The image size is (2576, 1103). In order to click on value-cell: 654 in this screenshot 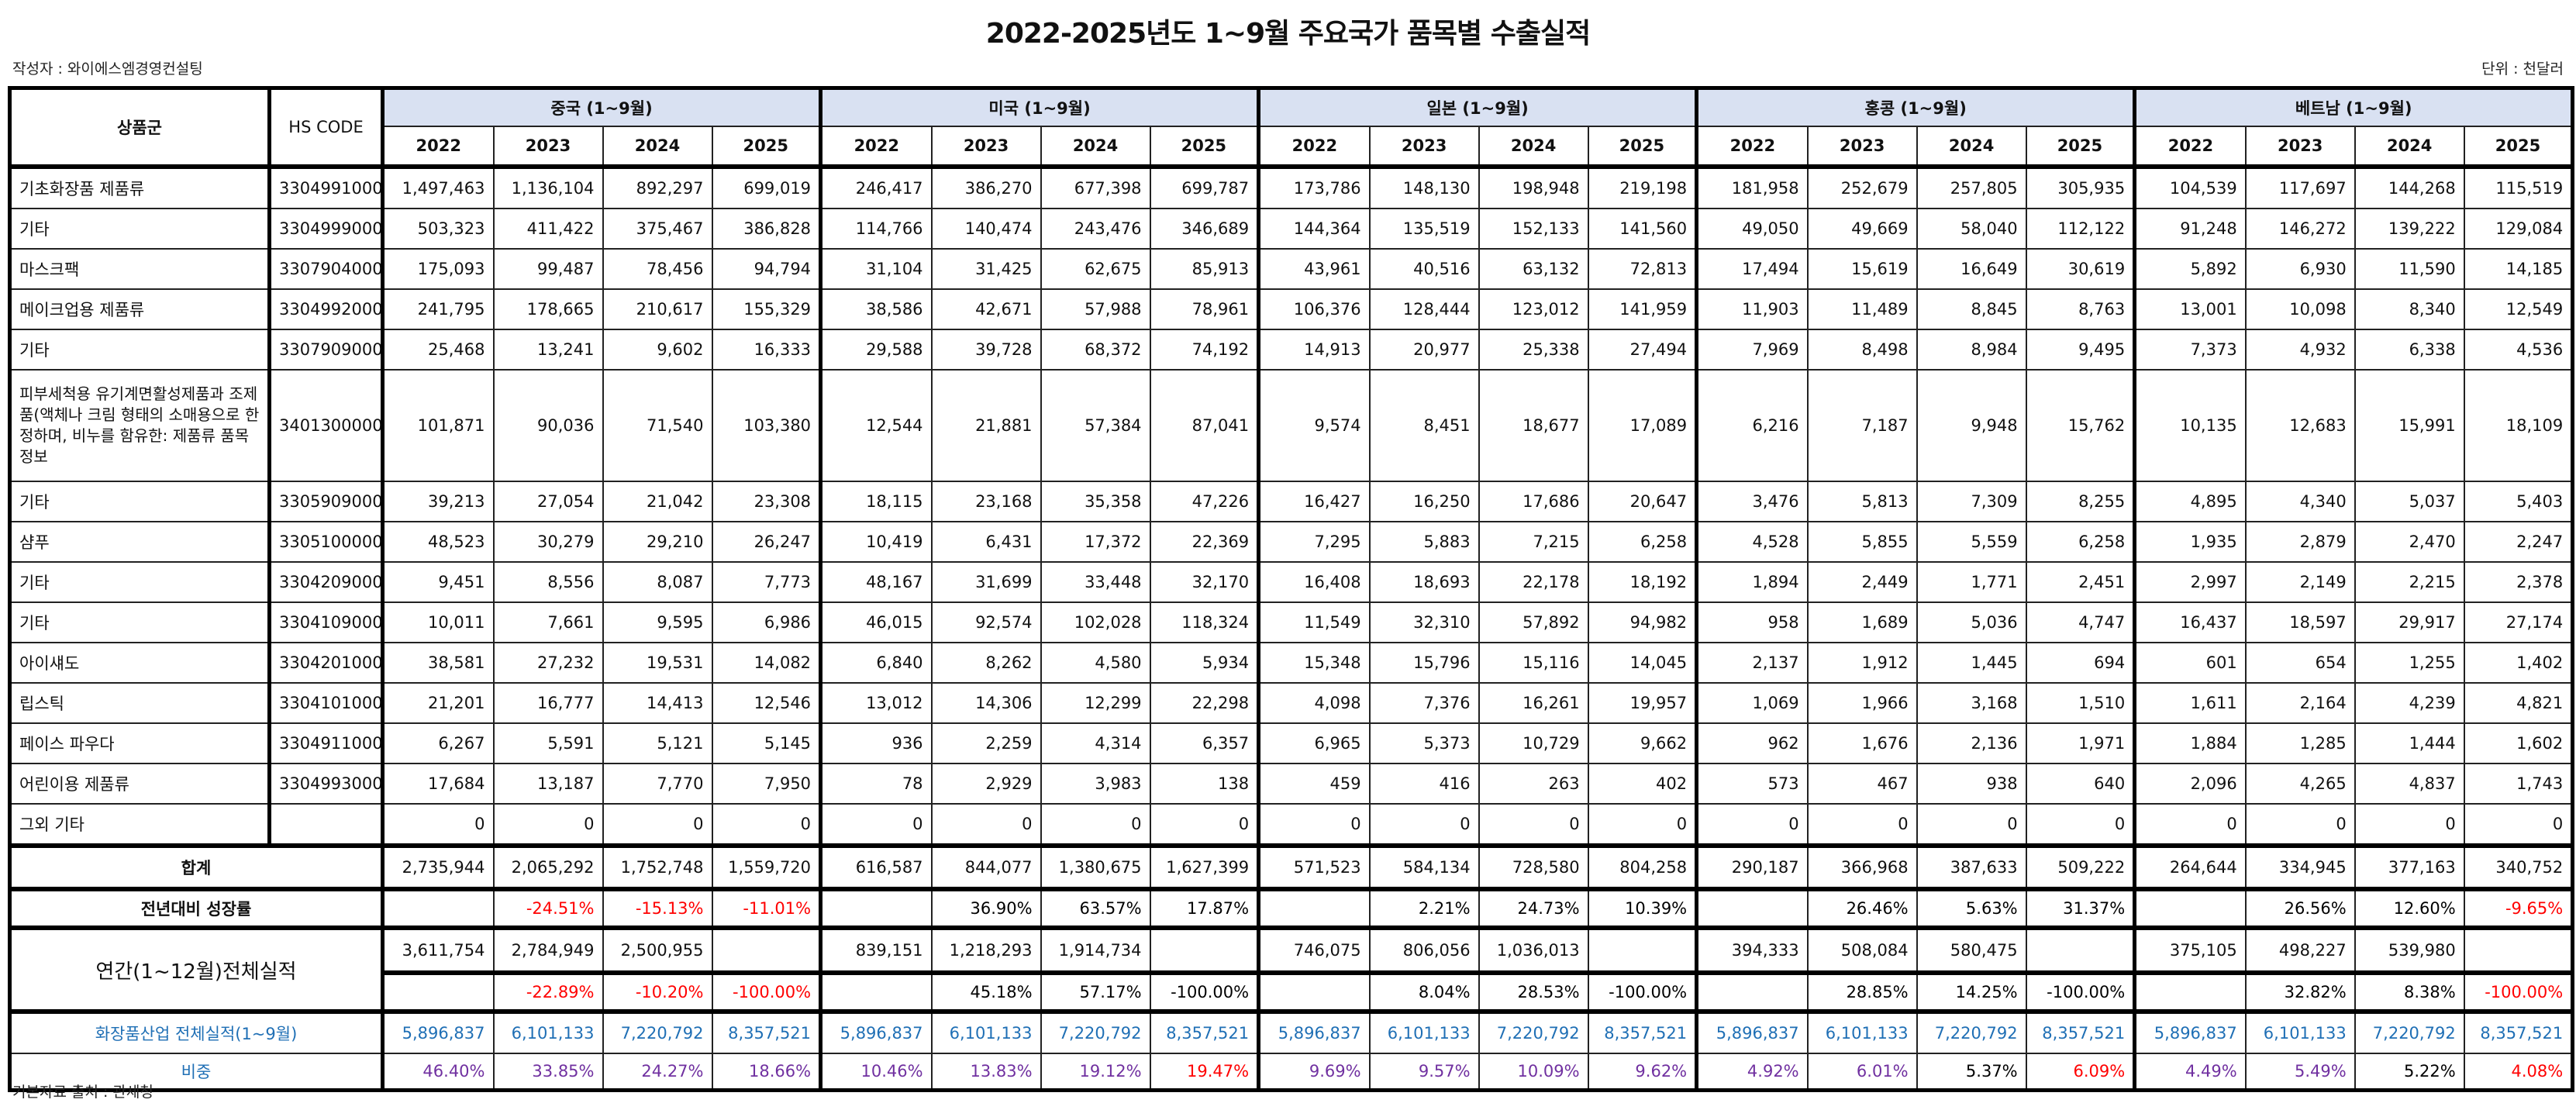, I will do `click(2300, 663)`.